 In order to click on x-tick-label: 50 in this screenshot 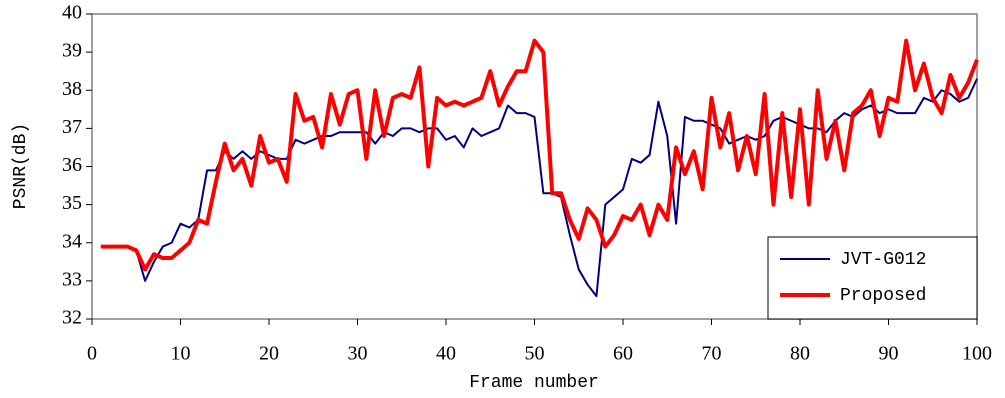, I will do `click(535, 354)`.